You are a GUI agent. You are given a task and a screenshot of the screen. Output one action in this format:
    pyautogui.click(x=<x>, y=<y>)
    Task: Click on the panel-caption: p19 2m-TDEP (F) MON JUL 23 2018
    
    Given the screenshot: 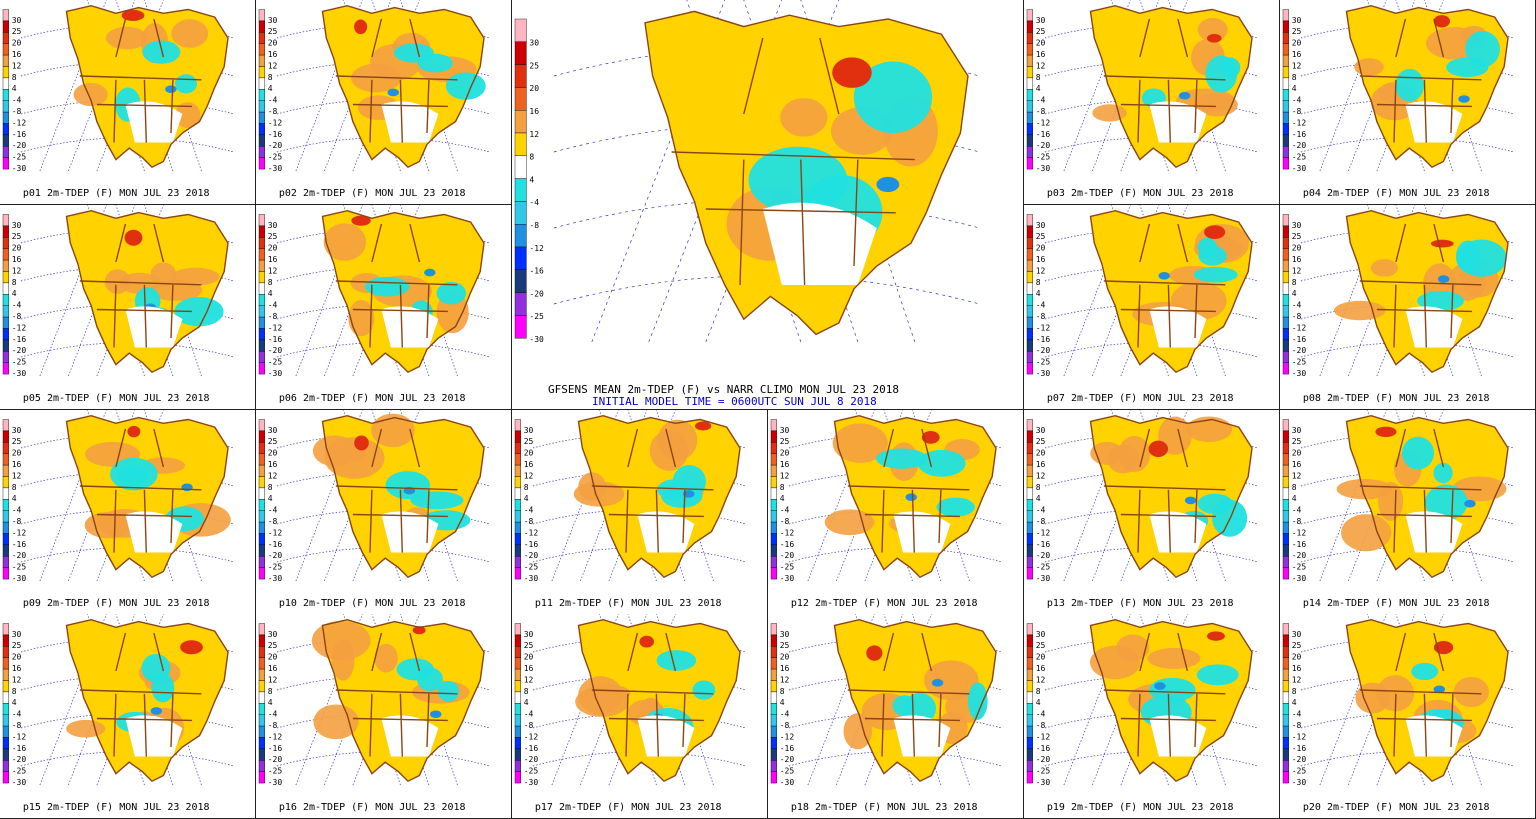 What is the action you would take?
    pyautogui.click(x=1140, y=807)
    